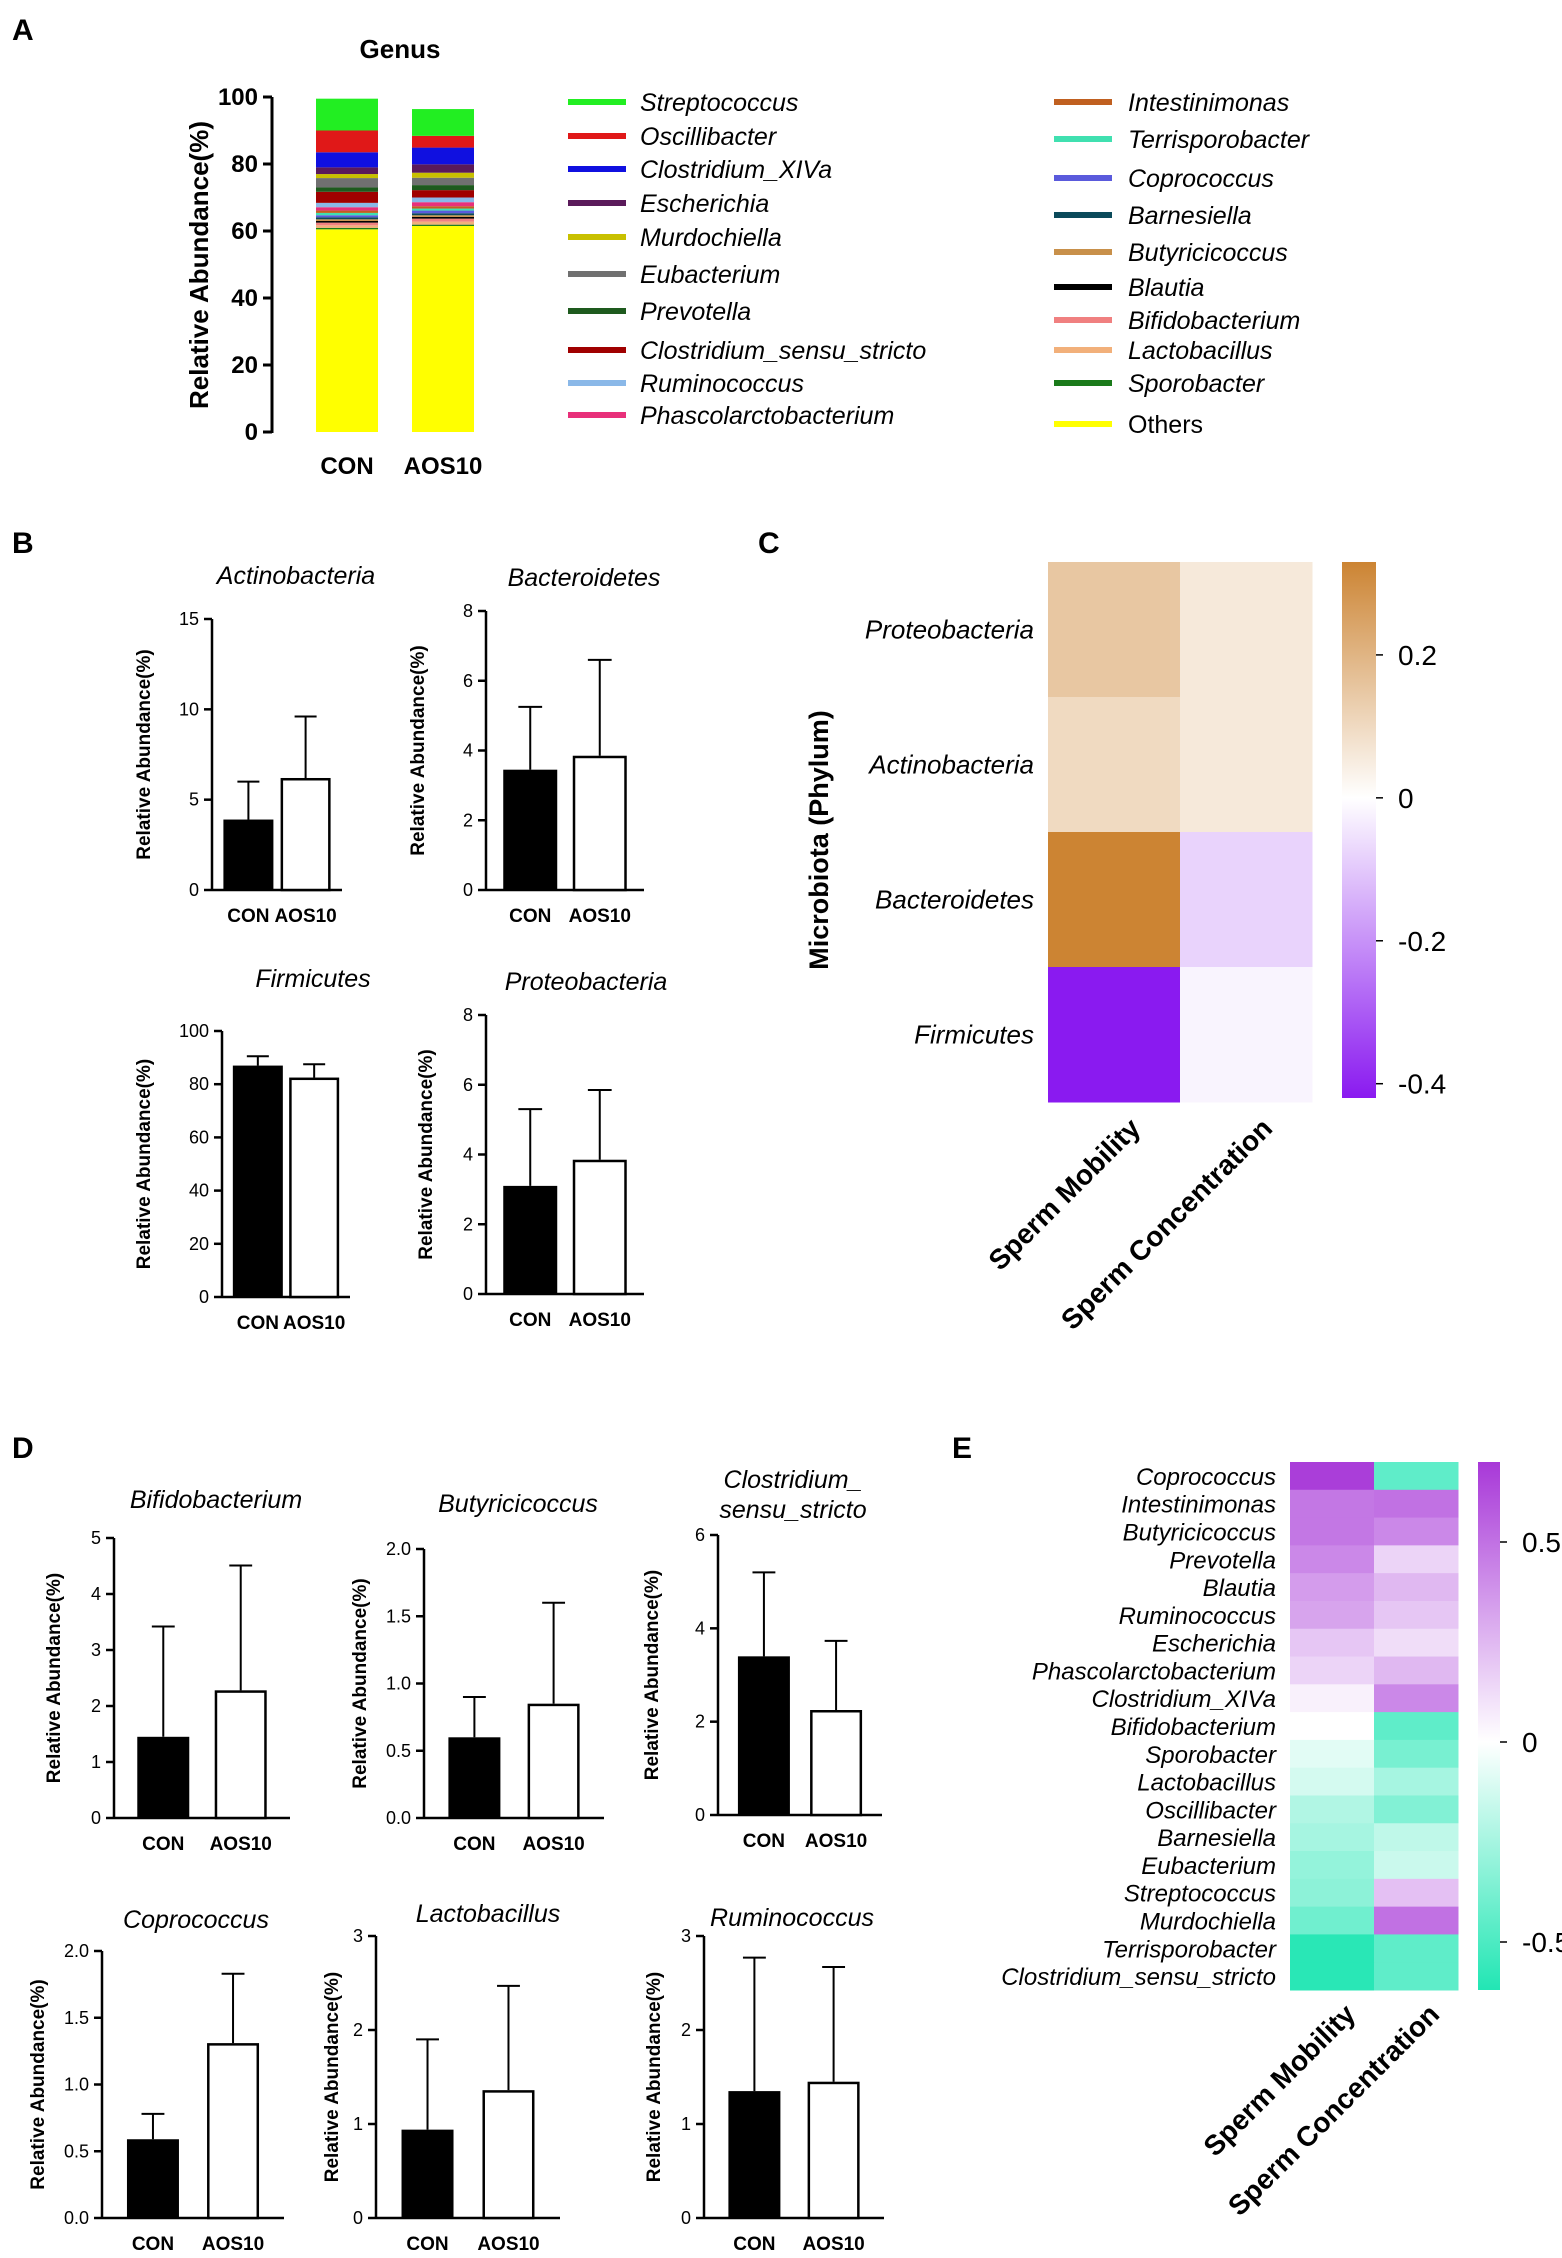 This screenshot has width=1562, height=2258. I want to click on panel-d-bifidobacterium-ytick-label: 1, so click(96, 1762).